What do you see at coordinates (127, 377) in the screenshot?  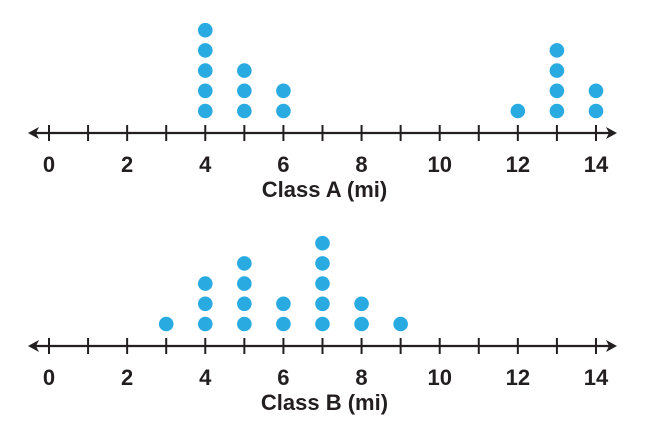 I see `class-b-tick-label-2: 2` at bounding box center [127, 377].